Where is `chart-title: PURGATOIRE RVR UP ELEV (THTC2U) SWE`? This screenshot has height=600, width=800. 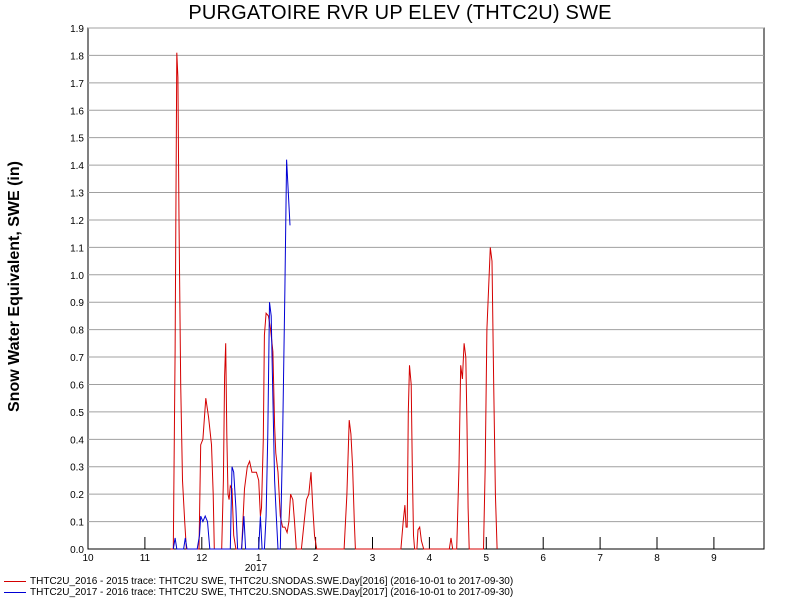 chart-title: PURGATOIRE RVR UP ELEV (THTC2U) SWE is located at coordinates (400, 13).